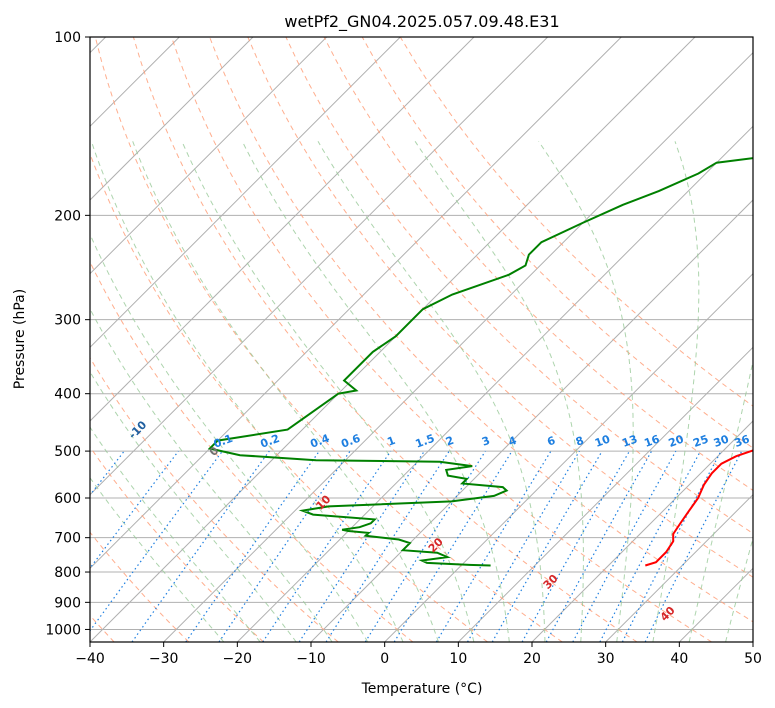 Image resolution: width=775 pixels, height=708 pixels. What do you see at coordinates (67, 603) in the screenshot?
I see `y-tick-label: 900` at bounding box center [67, 603].